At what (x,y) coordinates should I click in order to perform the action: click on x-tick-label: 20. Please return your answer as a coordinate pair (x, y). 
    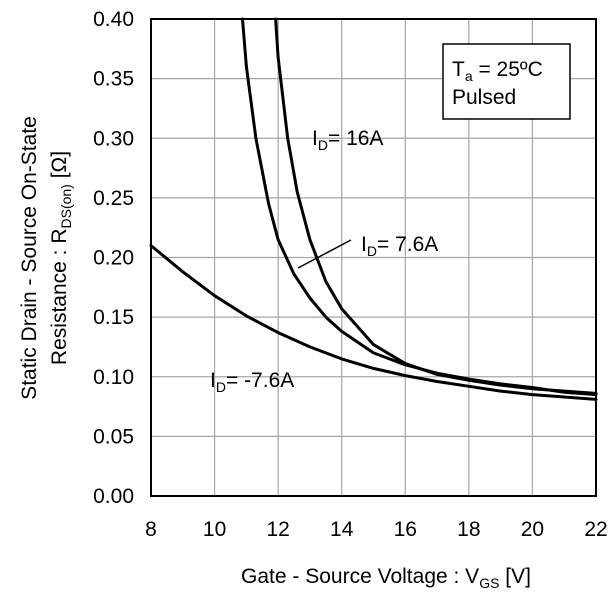
    Looking at the image, I should click on (532, 529).